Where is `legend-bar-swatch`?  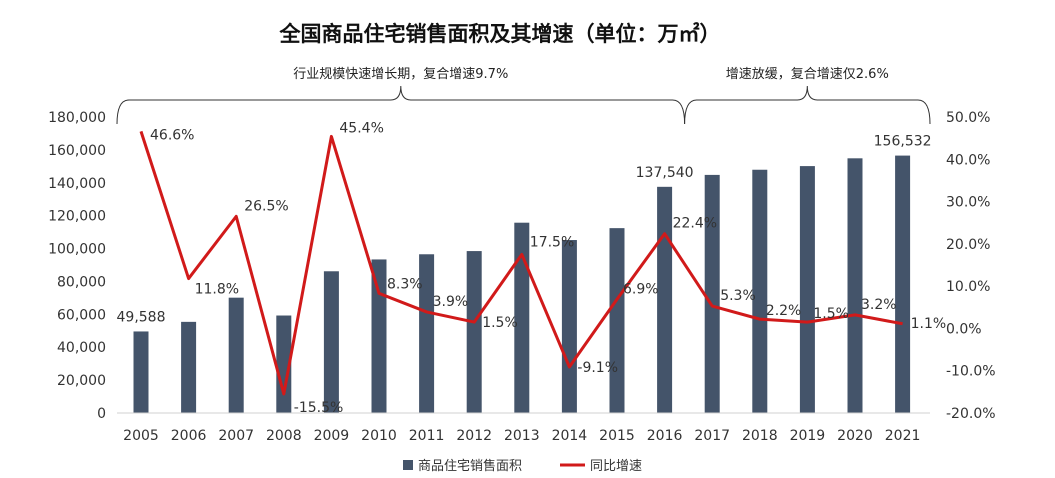 legend-bar-swatch is located at coordinates (408, 465).